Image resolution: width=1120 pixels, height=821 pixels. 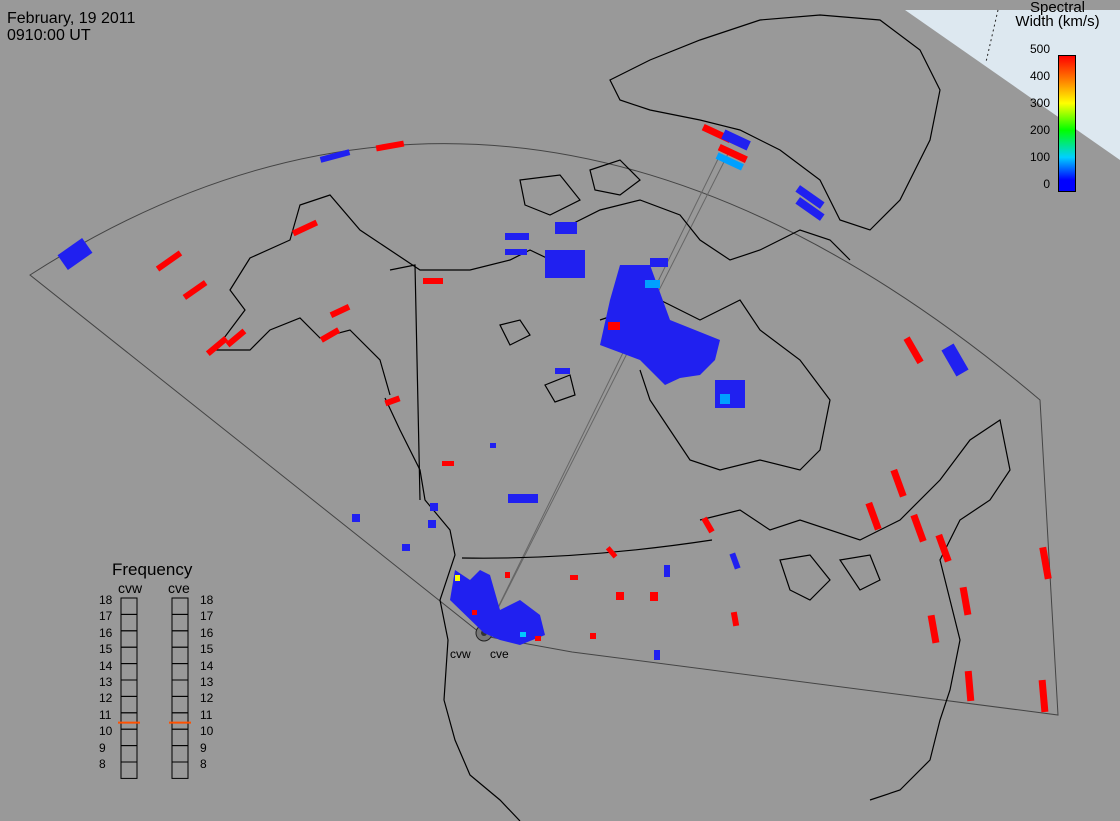 I want to click on frequency-title: Frequency, so click(x=152, y=569).